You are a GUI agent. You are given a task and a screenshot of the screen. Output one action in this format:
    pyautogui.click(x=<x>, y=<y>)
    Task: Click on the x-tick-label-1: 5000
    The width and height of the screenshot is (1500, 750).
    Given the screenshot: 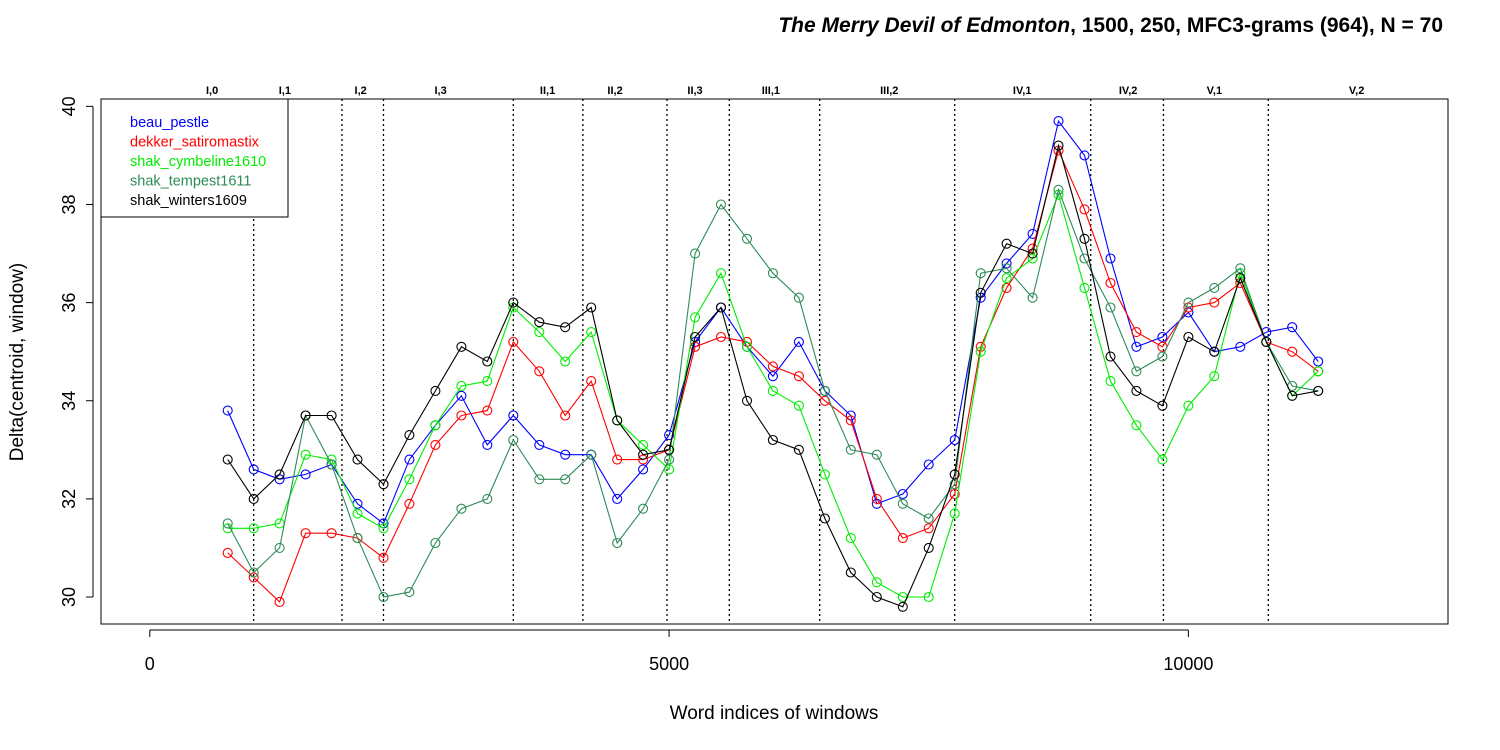 What is the action you would take?
    pyautogui.click(x=669, y=664)
    